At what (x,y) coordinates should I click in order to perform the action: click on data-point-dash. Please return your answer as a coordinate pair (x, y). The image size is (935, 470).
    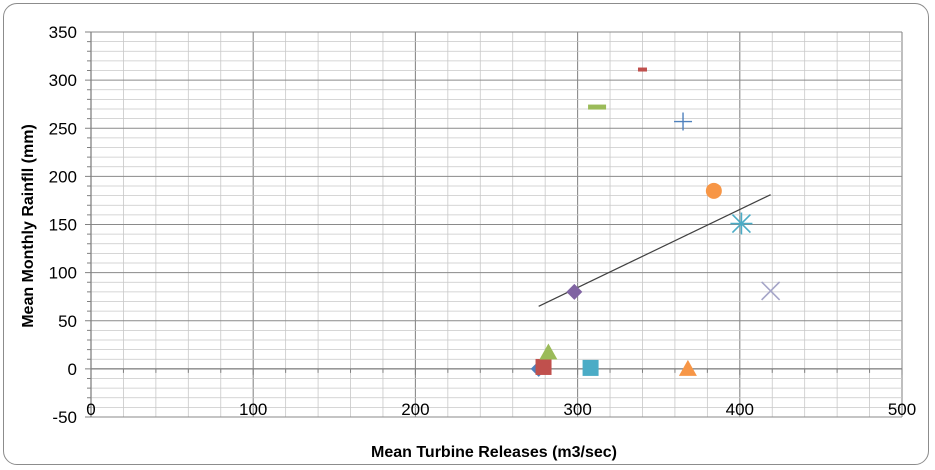
    Looking at the image, I should click on (597, 107).